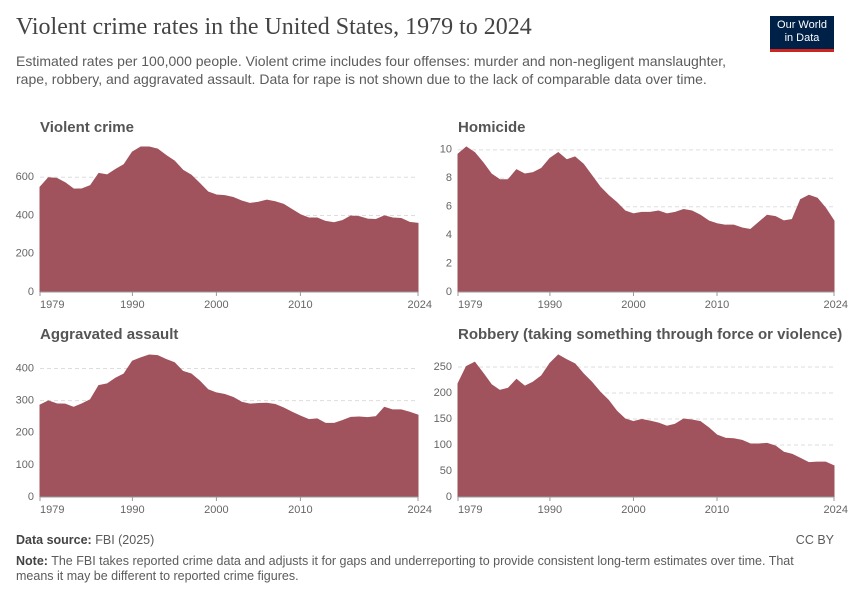 This screenshot has width=850, height=600. What do you see at coordinates (87, 127) in the screenshot?
I see `panel-title: Violent crime` at bounding box center [87, 127].